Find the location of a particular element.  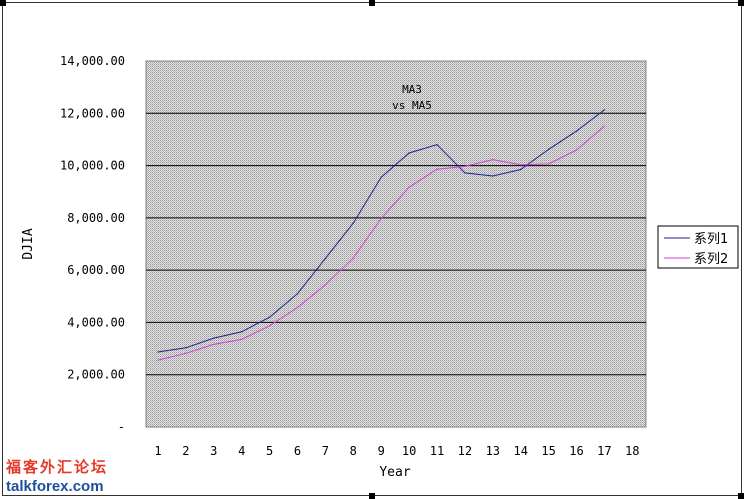

x-tick-label: 6 is located at coordinates (297, 451).